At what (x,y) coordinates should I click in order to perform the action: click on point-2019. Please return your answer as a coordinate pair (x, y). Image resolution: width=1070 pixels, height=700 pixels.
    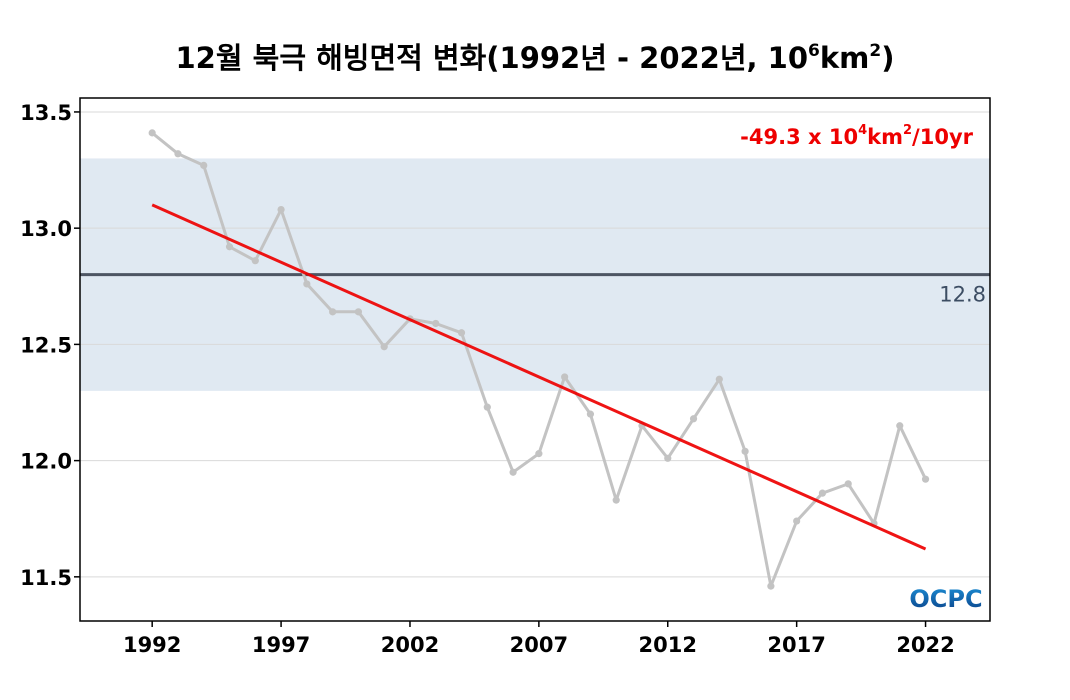
    Looking at the image, I should click on (848, 484).